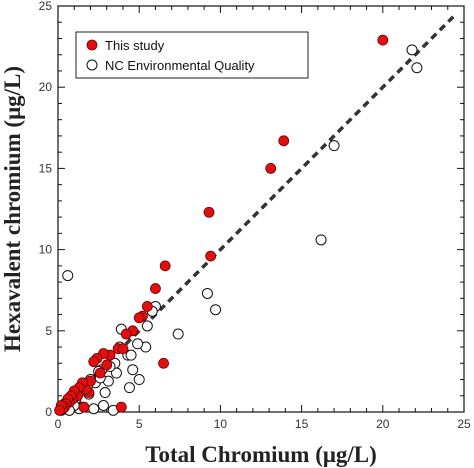 The width and height of the screenshot is (474, 468). What do you see at coordinates (302, 424) in the screenshot?
I see `x-tick-label: 15` at bounding box center [302, 424].